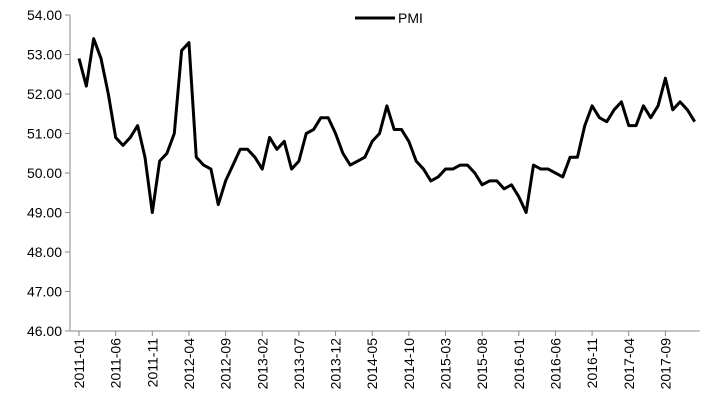 This screenshot has width=706, height=416. I want to click on y-tick-label: 47.00, so click(44, 292).